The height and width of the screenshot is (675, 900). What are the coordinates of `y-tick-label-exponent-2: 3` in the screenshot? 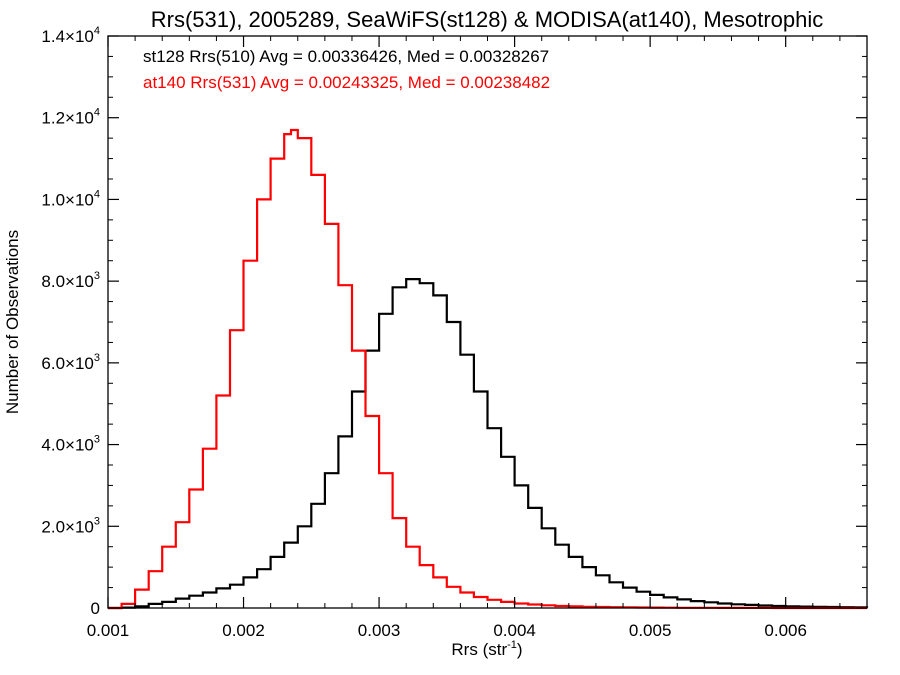 It's located at (97, 440).